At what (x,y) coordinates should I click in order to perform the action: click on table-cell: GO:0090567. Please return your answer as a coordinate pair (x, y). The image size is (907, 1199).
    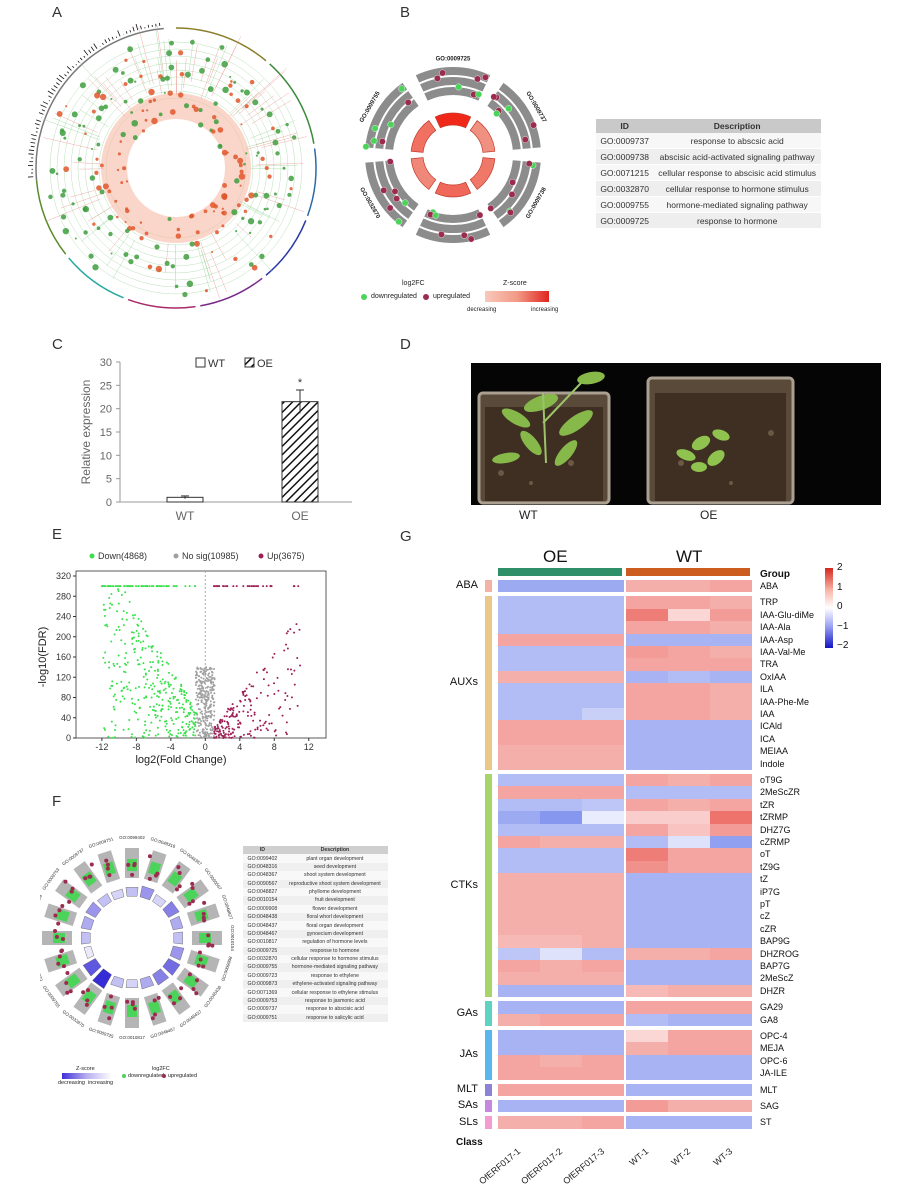
    Looking at the image, I should click on (262, 884).